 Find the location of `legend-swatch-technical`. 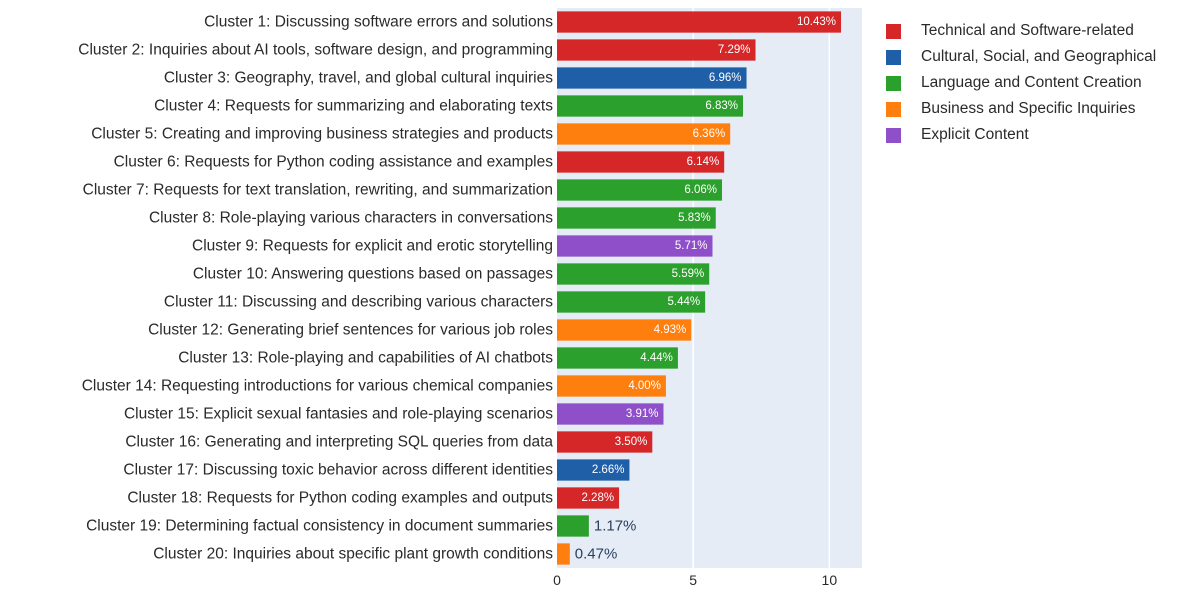

legend-swatch-technical is located at coordinates (893, 31).